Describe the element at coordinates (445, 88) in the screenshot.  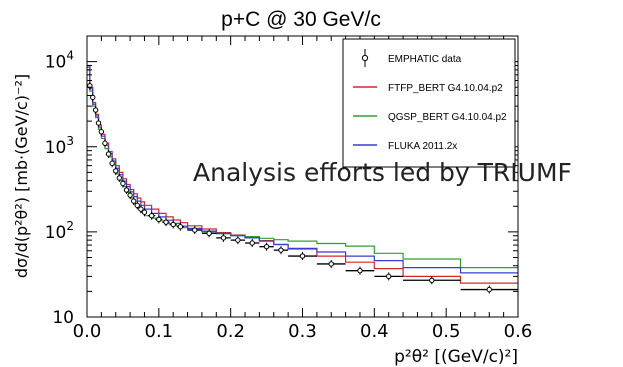
I see `legend-label: FTFP_BERT G4.10.04.p2` at that location.